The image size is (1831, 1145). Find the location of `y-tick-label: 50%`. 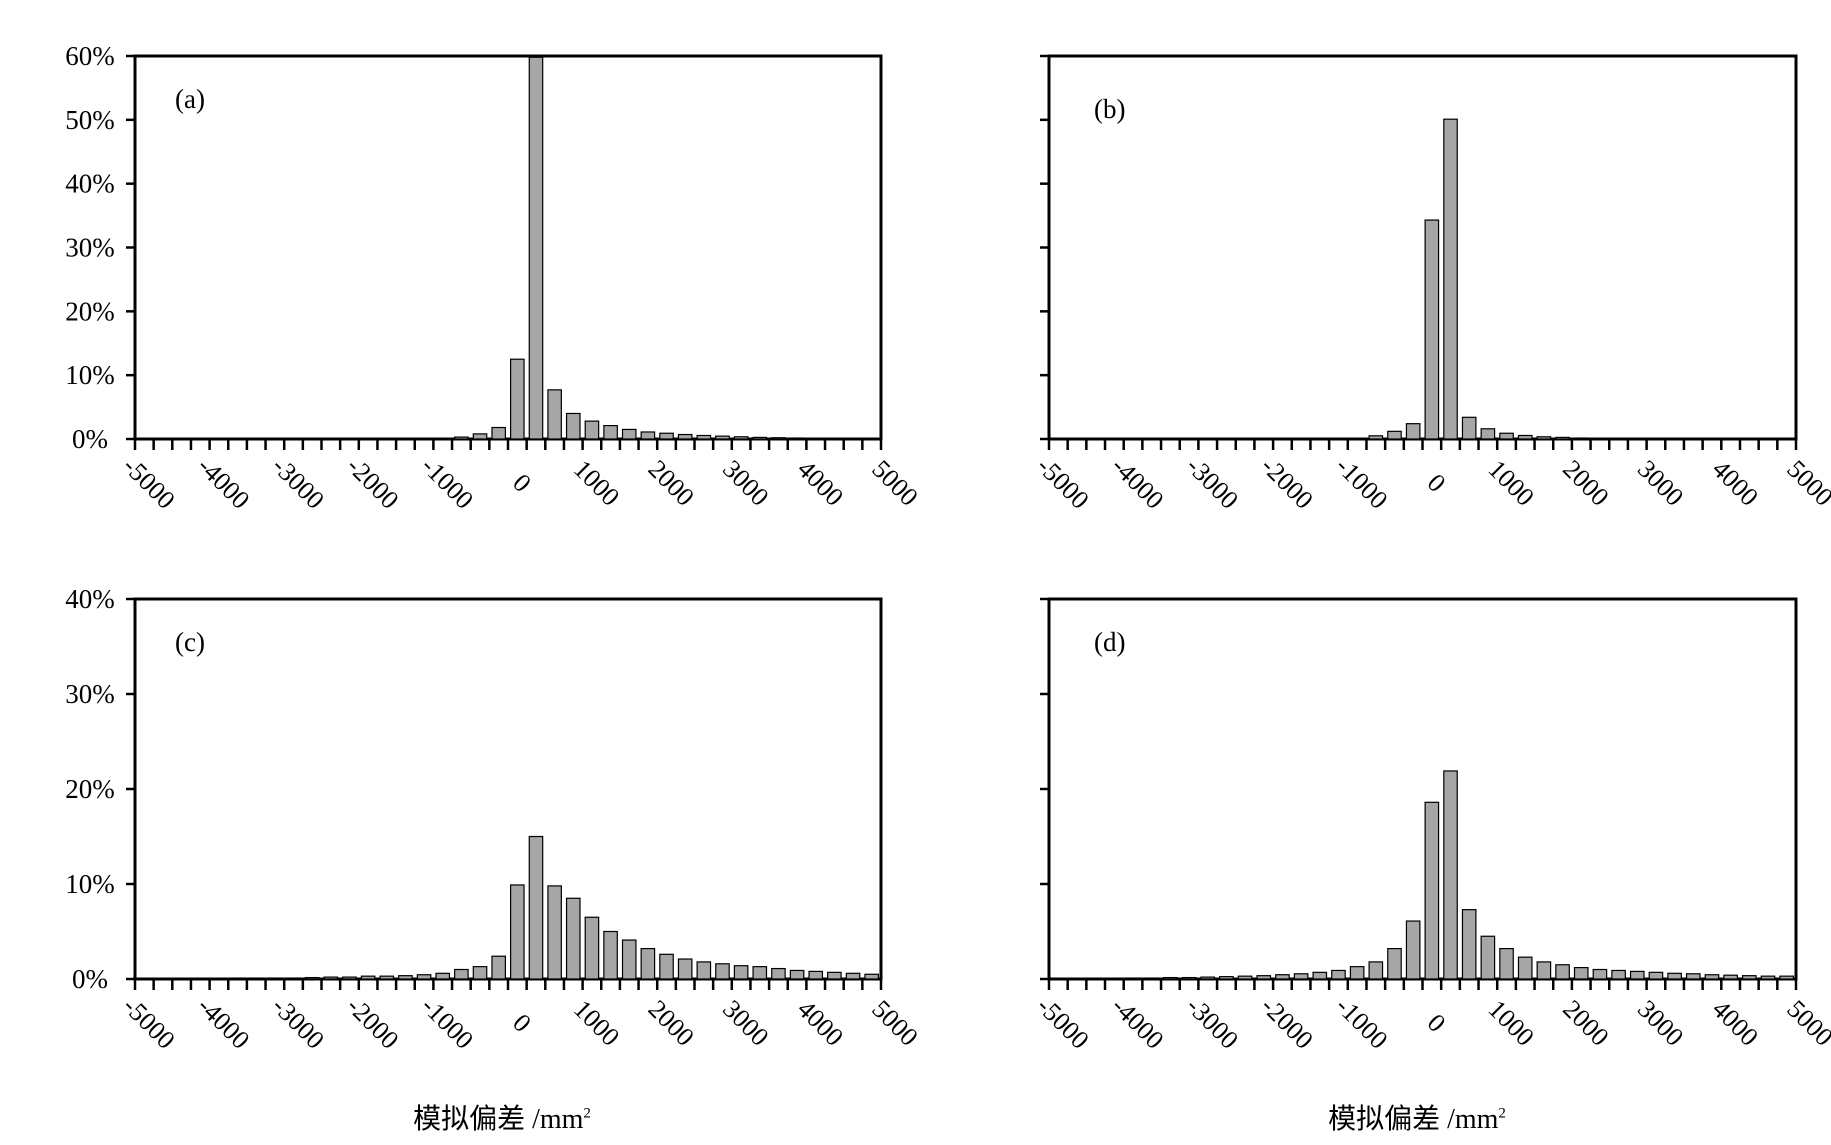

y-tick-label: 50% is located at coordinates (90, 120).